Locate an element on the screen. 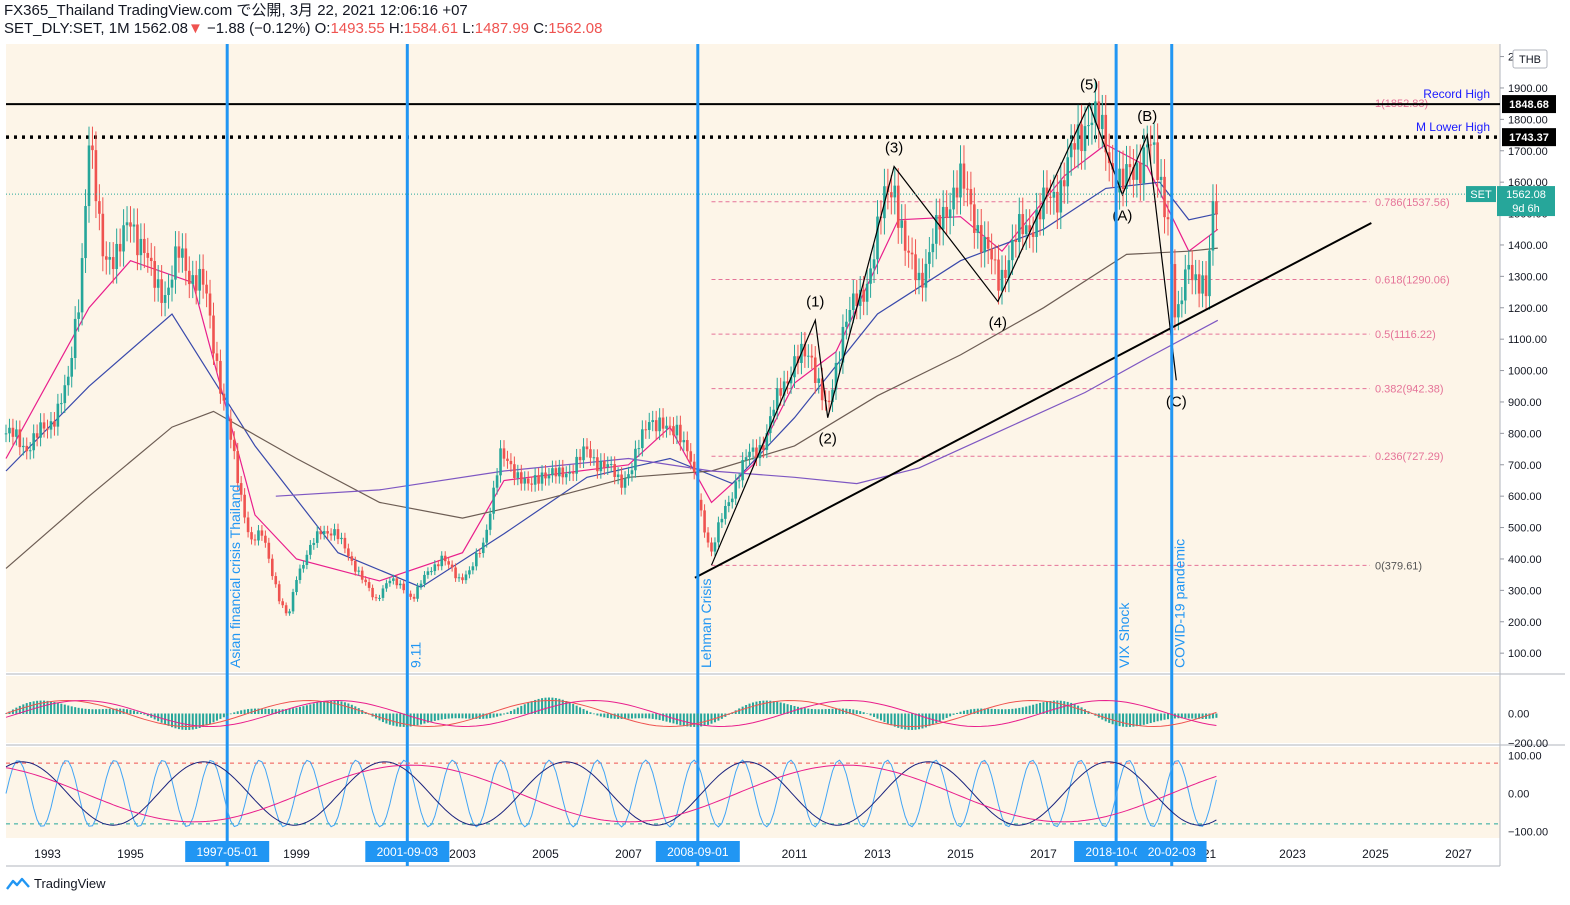  fib-level-label: 0.236(727.29) is located at coordinates (1409, 457).